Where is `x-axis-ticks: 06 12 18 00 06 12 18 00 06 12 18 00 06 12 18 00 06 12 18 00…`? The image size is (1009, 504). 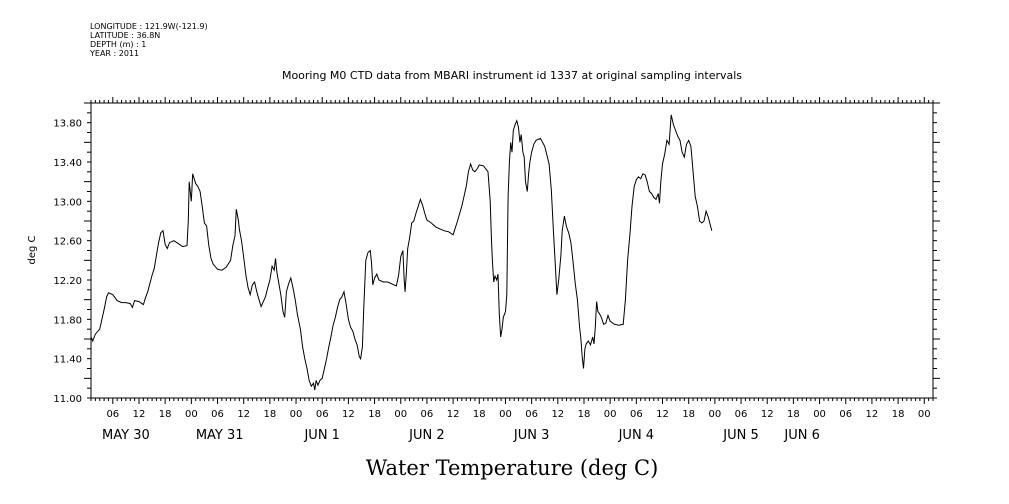 x-axis-ticks: 06 12 18 00 06 12 18 00 06 12 18 00 06 12 18 00 06 12 18 00… is located at coordinates (516, 426).